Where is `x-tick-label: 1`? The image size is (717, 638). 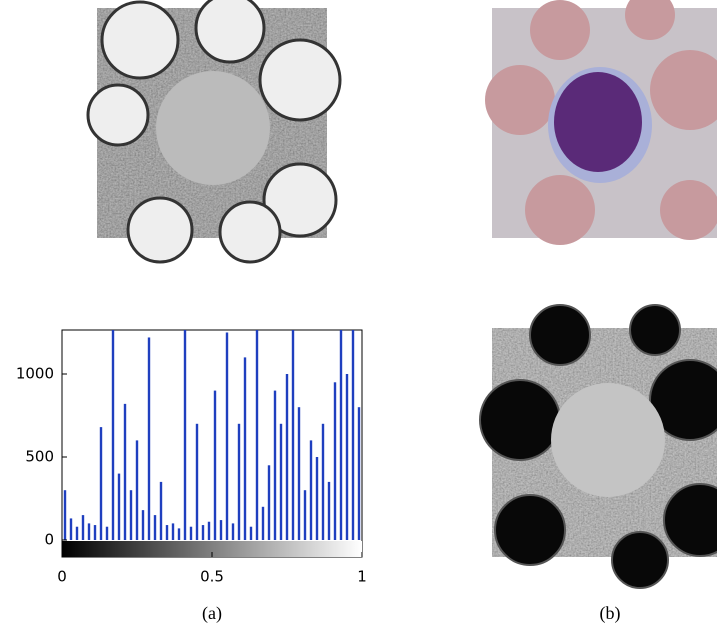
x-tick-label: 1 is located at coordinates (362, 577).